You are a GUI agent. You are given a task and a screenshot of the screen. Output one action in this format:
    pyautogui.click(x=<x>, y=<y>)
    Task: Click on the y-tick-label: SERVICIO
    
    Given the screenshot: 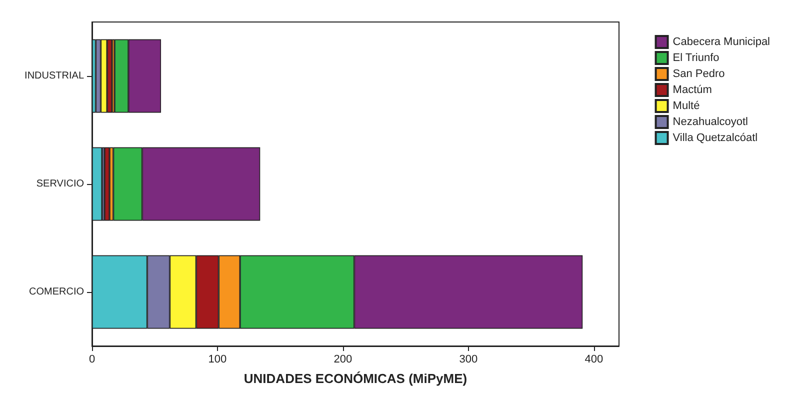 What is the action you would take?
    pyautogui.click(x=60, y=184)
    